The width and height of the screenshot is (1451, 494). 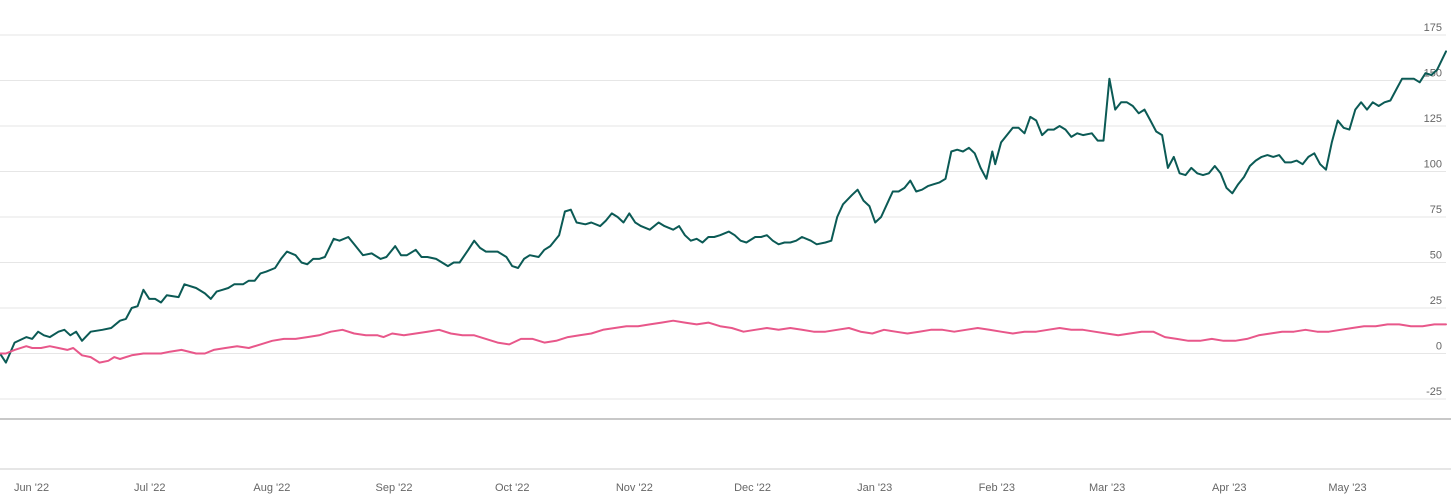 What do you see at coordinates (271, 488) in the screenshot?
I see `x-tick-label: Aug '22` at bounding box center [271, 488].